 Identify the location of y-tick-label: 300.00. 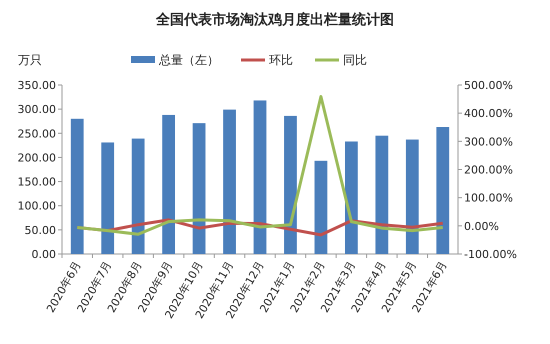
(37, 109).